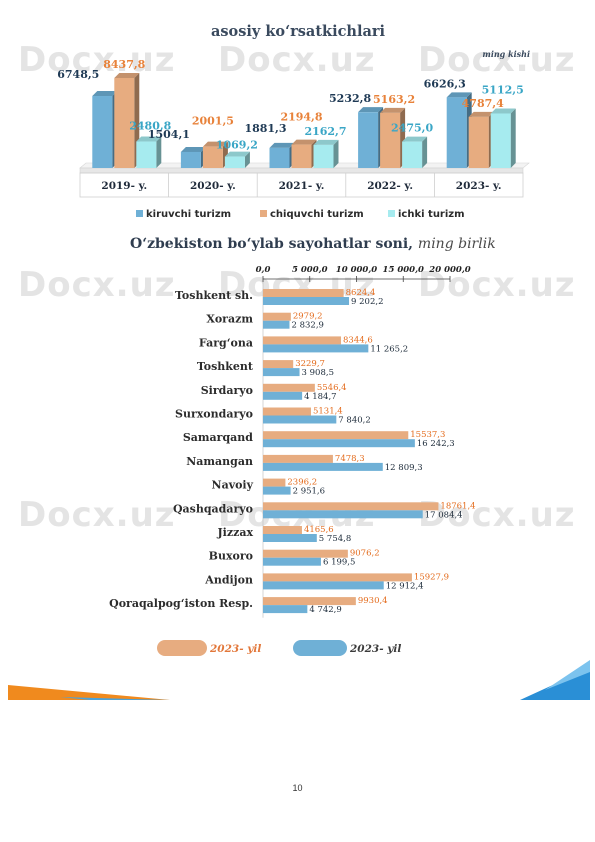  I want to click on y-tick-label: Namangan, so click(219, 461).